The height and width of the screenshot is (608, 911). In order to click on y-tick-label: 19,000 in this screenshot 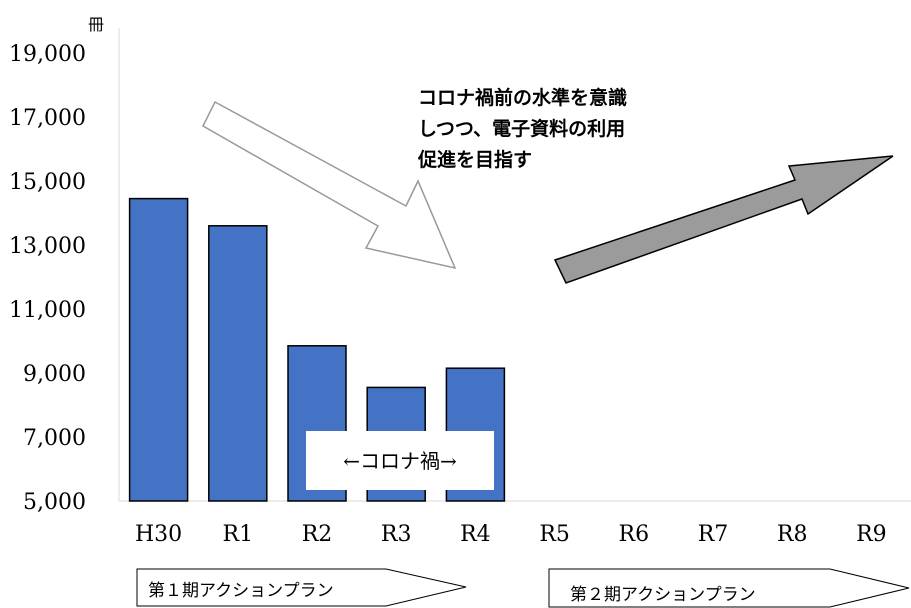, I will do `click(47, 54)`.